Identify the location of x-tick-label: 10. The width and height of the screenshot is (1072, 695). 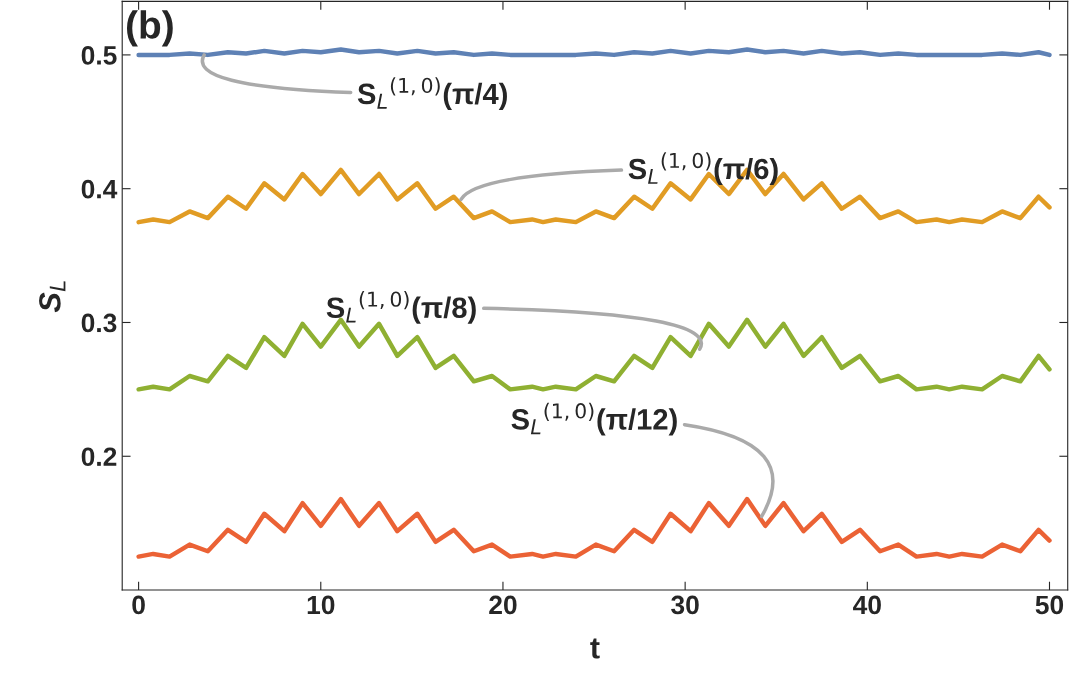
(321, 605).